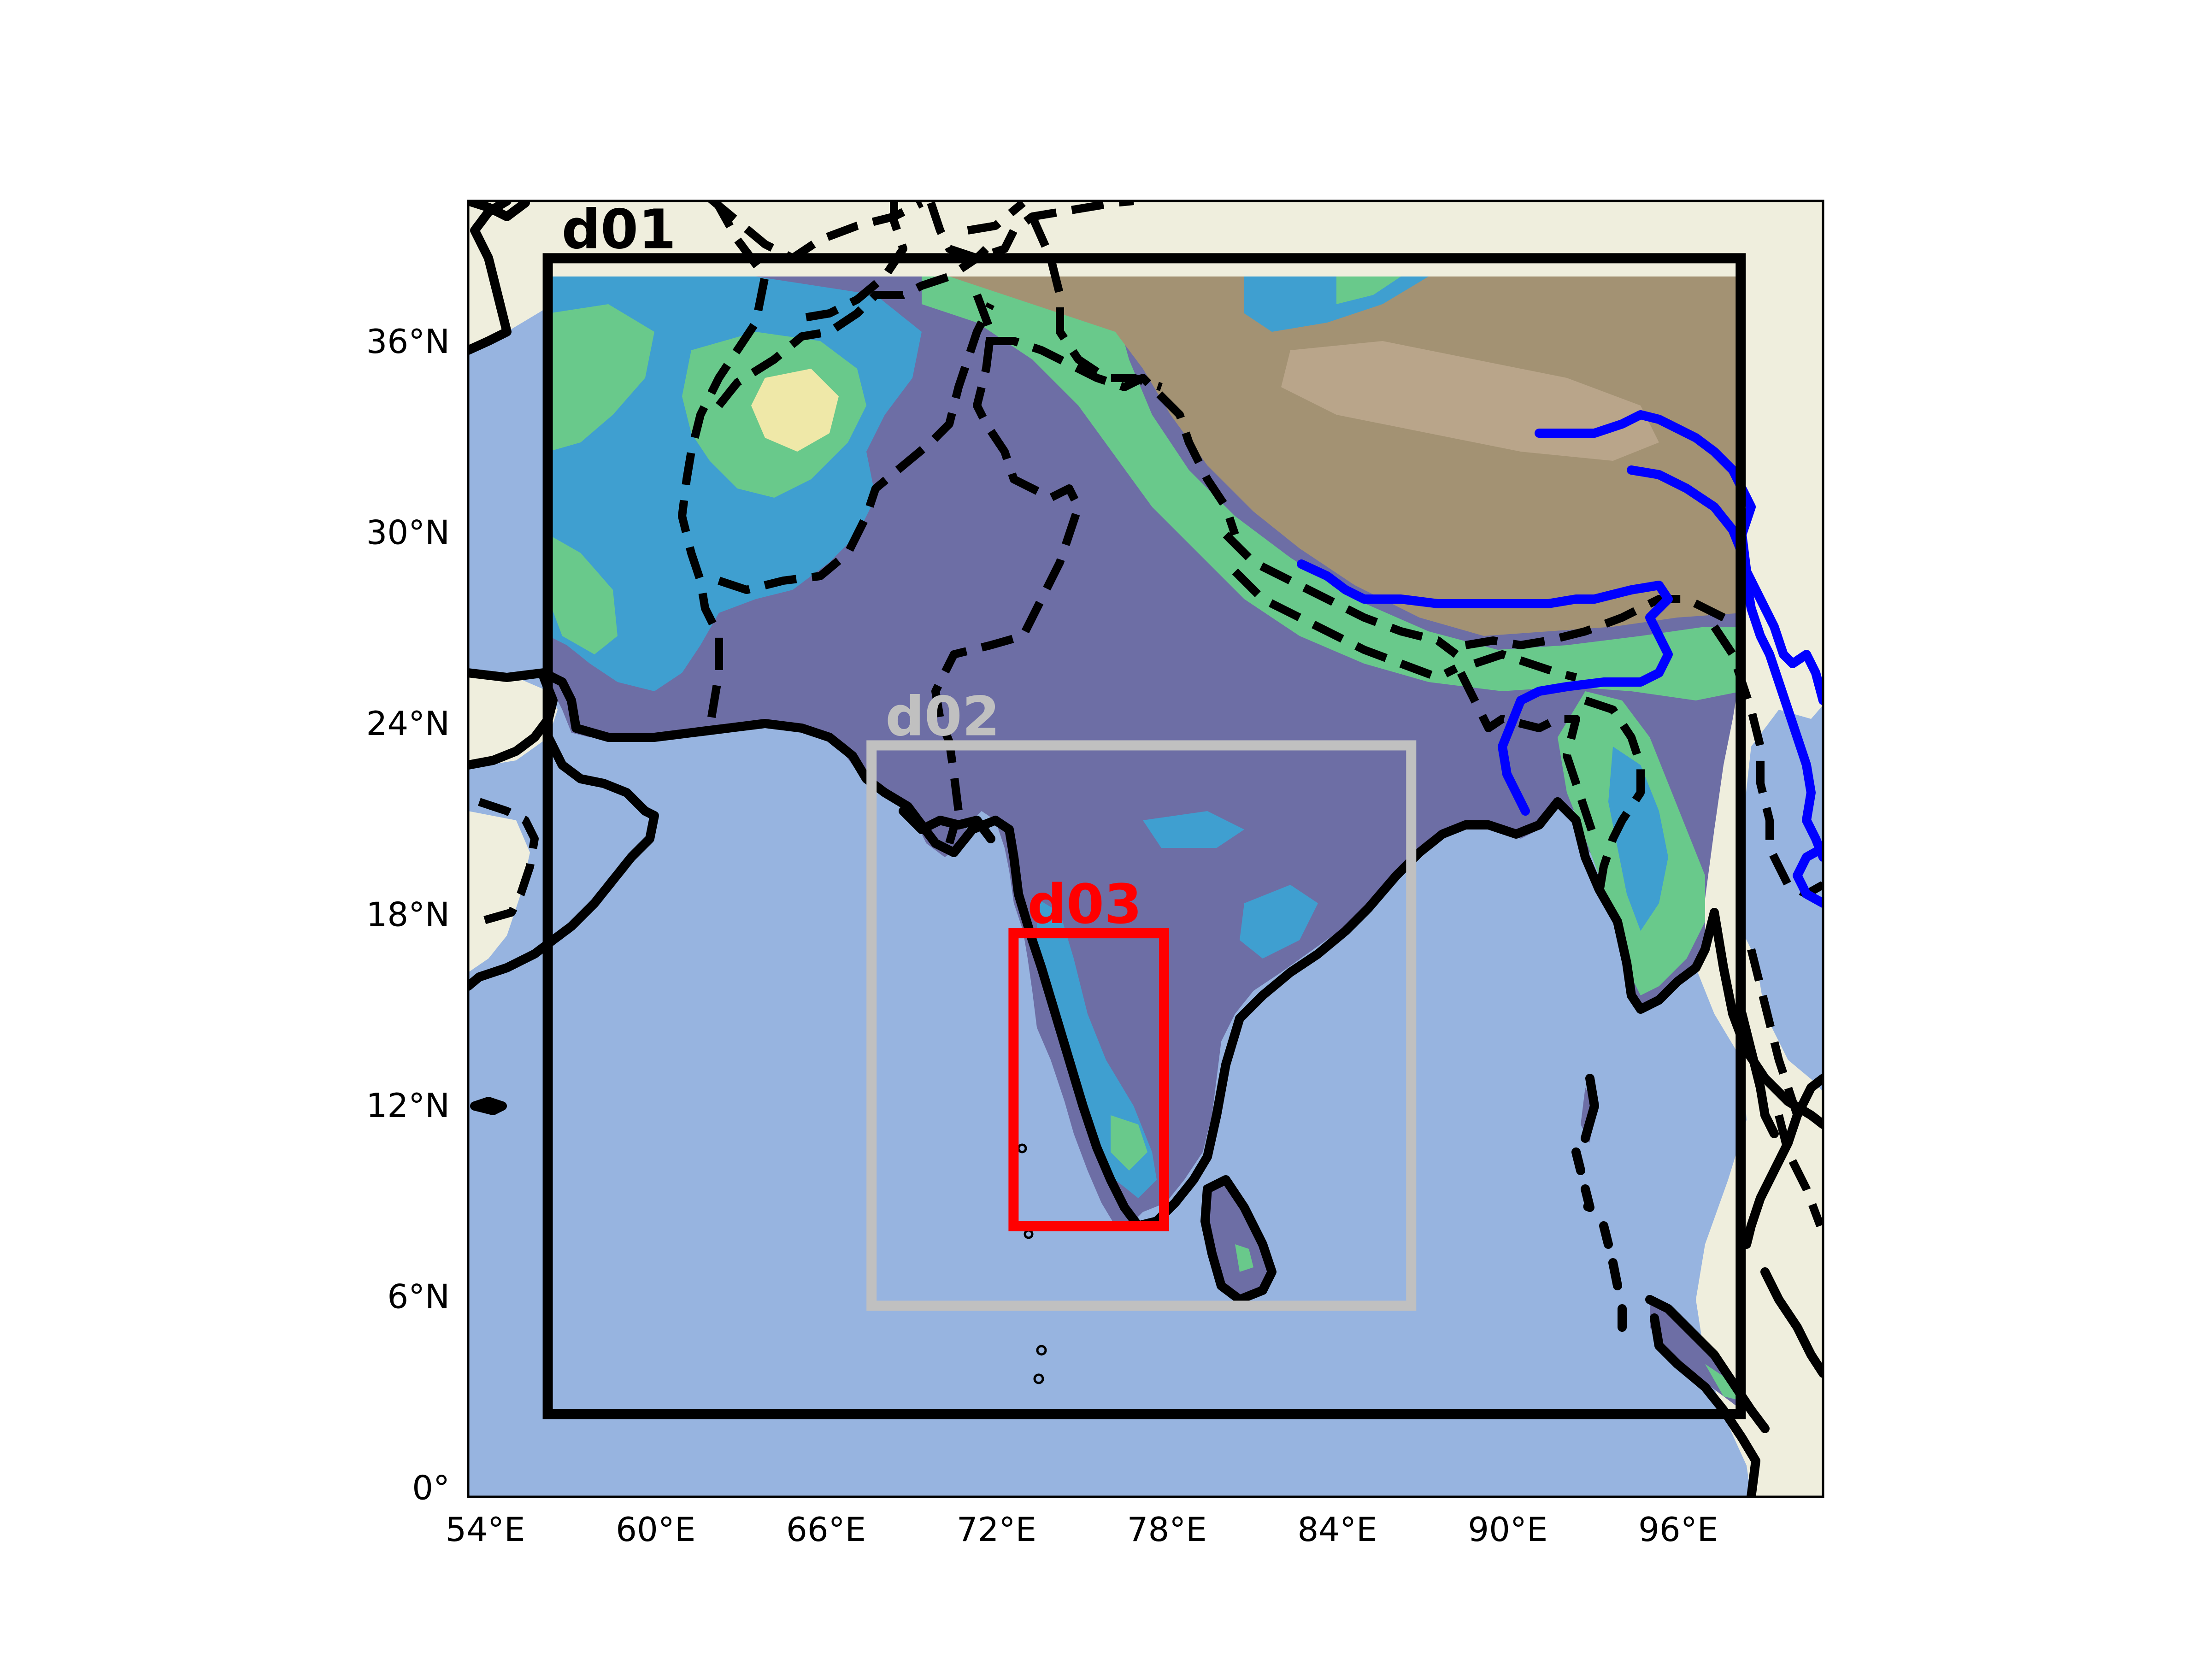 This screenshot has height=1659, width=2212. What do you see at coordinates (826, 1529) in the screenshot?
I see `x-tick-label: 66°E` at bounding box center [826, 1529].